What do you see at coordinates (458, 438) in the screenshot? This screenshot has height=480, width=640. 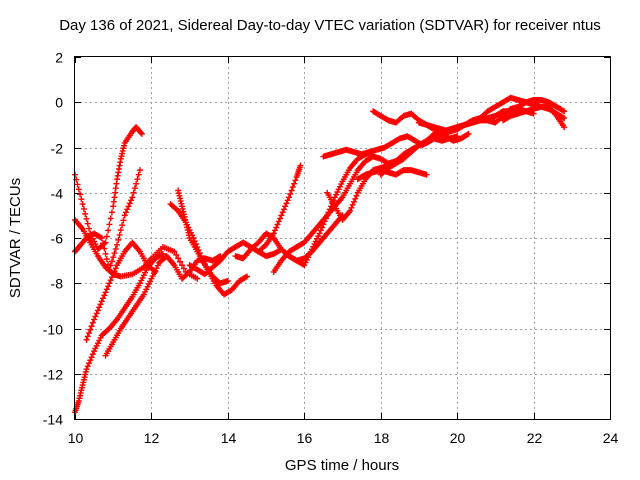 I see `x-tick-label: 20` at bounding box center [458, 438].